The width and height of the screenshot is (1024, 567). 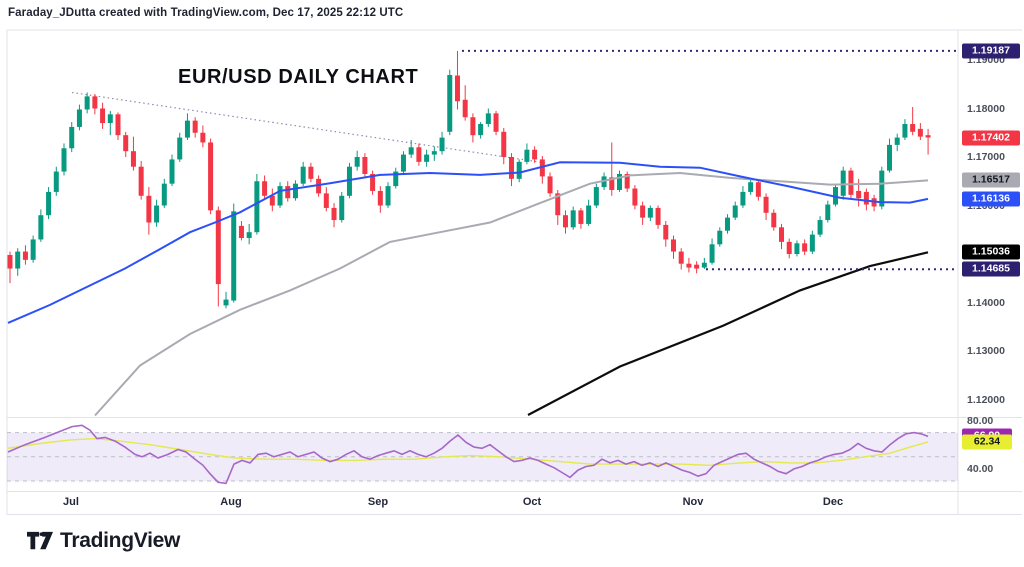 I want to click on price-badge: 1.16136, so click(x=991, y=199).